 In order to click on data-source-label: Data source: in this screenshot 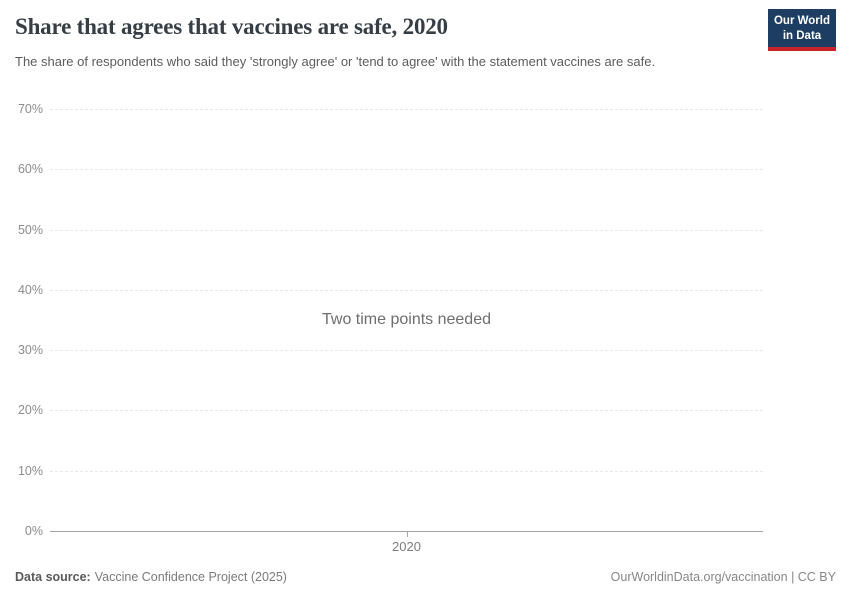, I will do `click(53, 577)`.